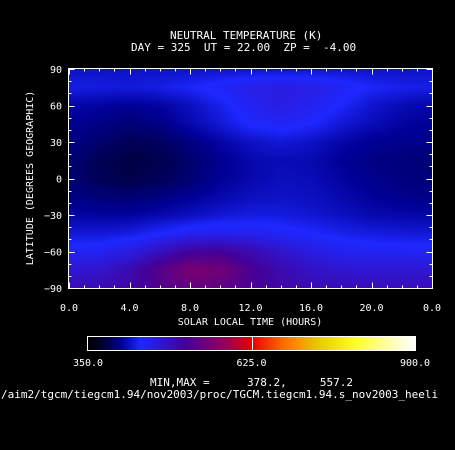  What do you see at coordinates (415, 363) in the screenshot?
I see `colorbar-label: 900.0` at bounding box center [415, 363].